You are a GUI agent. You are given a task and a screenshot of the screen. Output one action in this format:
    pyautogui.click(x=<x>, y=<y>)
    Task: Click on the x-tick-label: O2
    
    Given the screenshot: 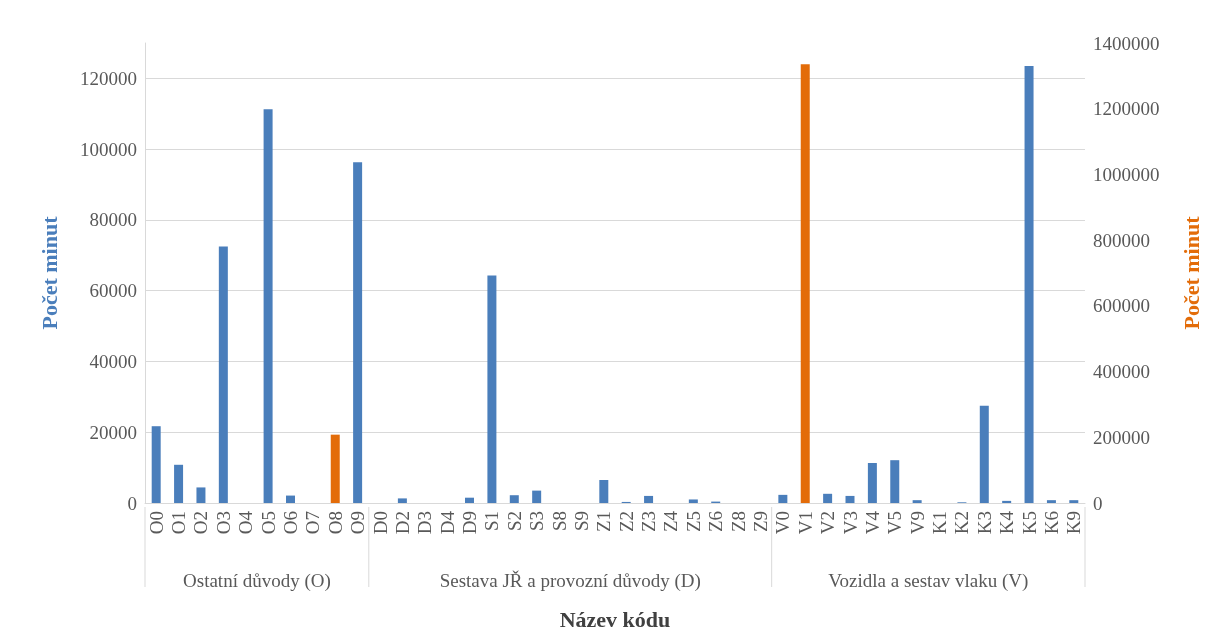 What is the action you would take?
    pyautogui.click(x=201, y=523)
    